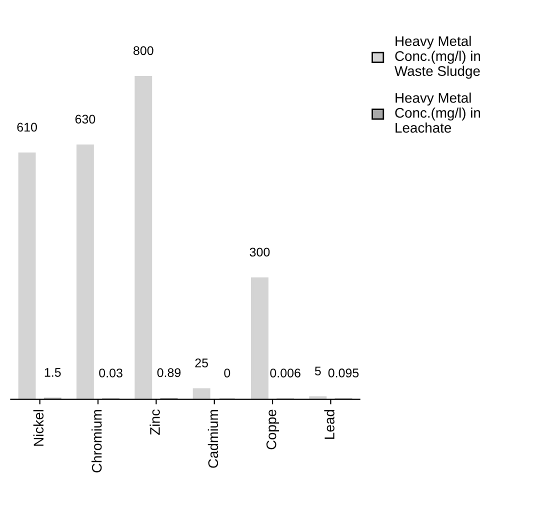 The height and width of the screenshot is (512, 537). I want to click on data-label: 0.03, so click(110, 373).